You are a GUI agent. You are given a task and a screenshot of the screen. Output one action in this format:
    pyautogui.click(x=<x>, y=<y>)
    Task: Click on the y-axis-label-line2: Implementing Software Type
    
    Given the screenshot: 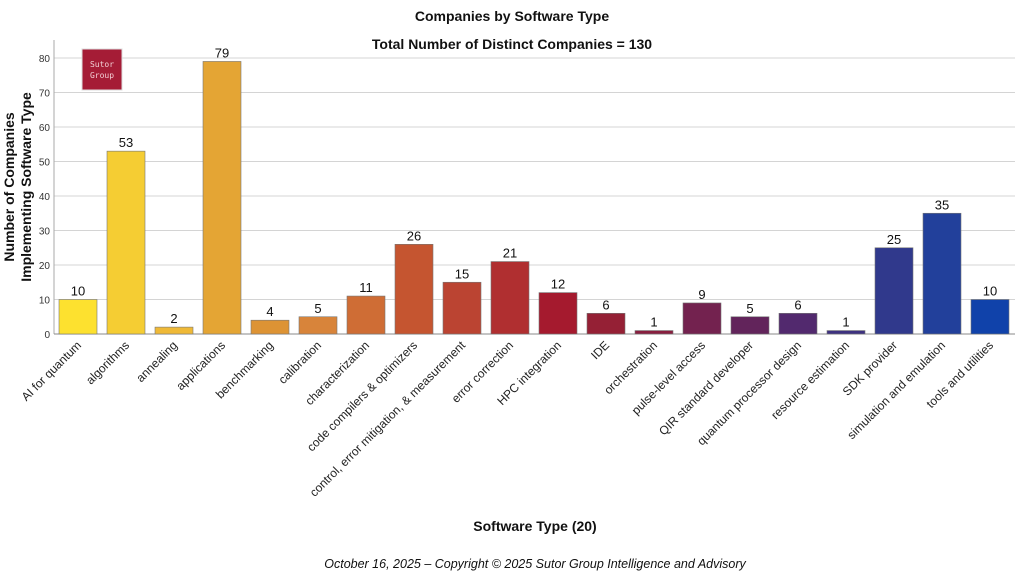 What is the action you would take?
    pyautogui.click(x=26, y=187)
    